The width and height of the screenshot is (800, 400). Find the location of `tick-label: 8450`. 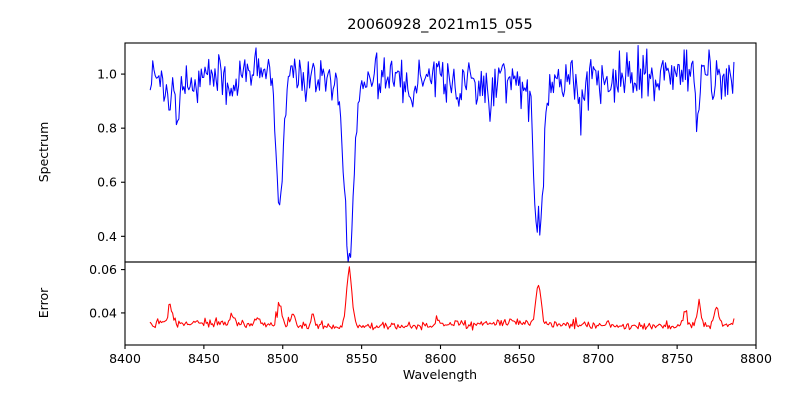

tick-label: 8450 is located at coordinates (204, 358).